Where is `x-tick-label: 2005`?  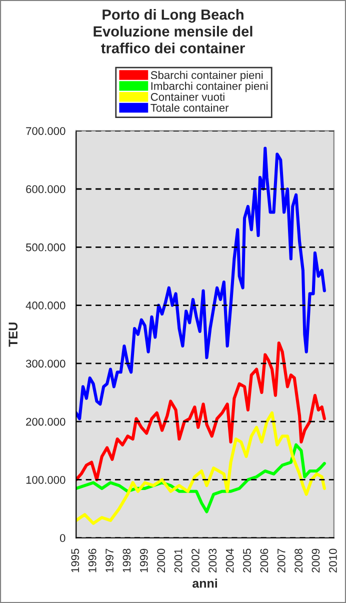
x-tick-label: 2005 is located at coordinates (247, 560).